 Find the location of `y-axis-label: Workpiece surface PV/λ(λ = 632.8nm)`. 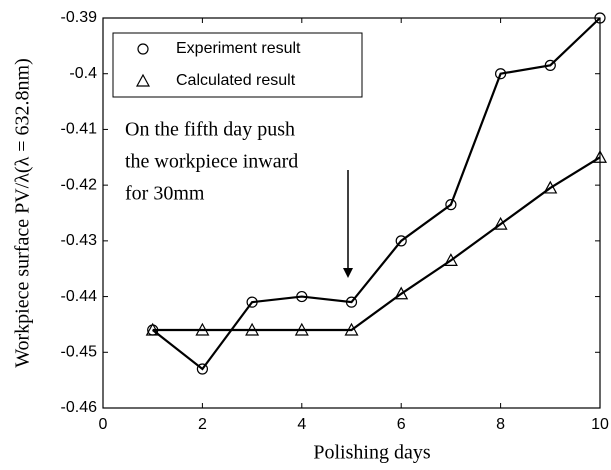

y-axis-label: Workpiece surface PV/λ(λ = 632.8nm) is located at coordinates (23, 213).